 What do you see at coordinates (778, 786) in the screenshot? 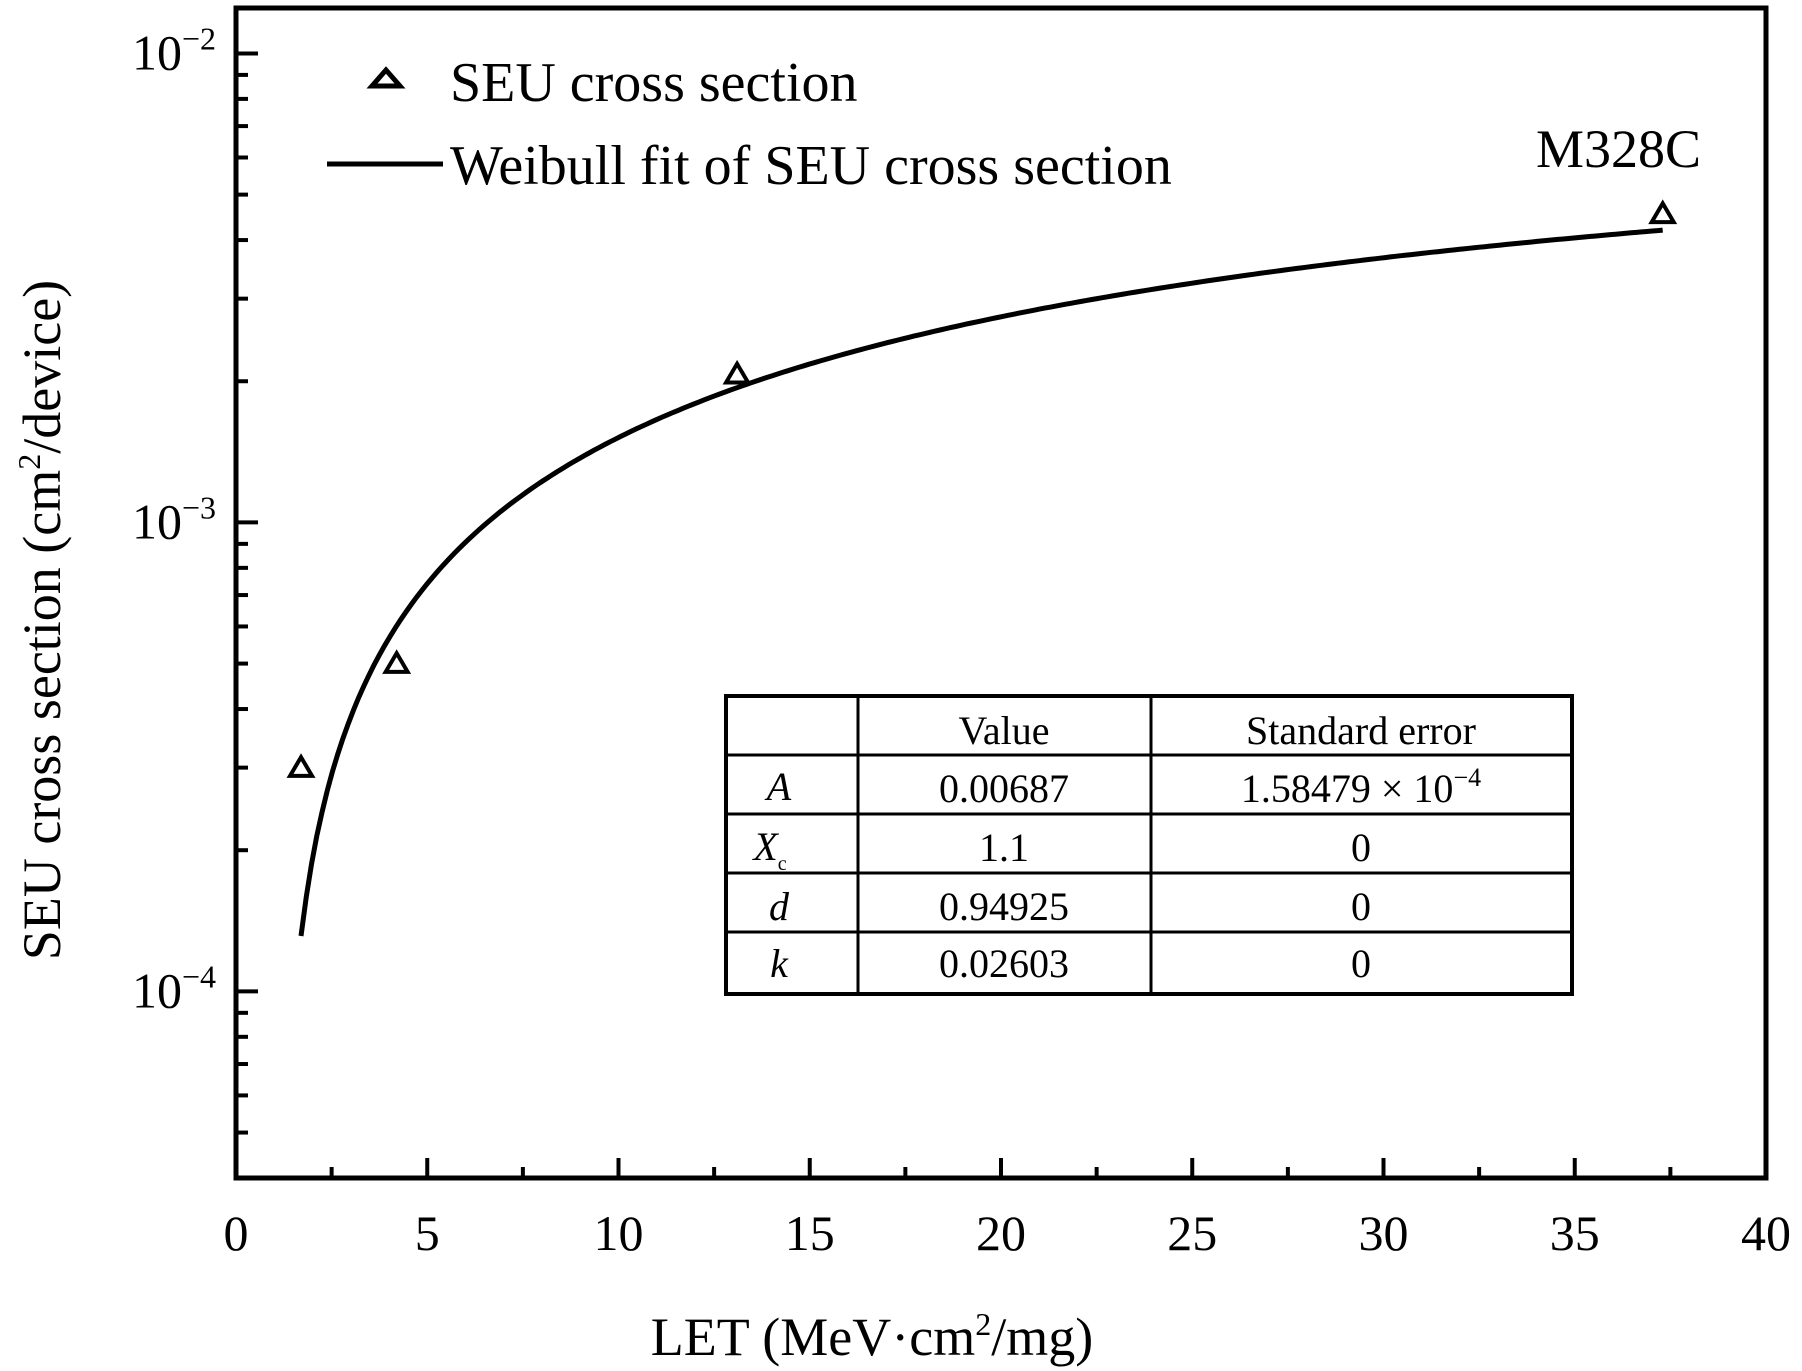
I see `table-param-a: A` at bounding box center [778, 786].